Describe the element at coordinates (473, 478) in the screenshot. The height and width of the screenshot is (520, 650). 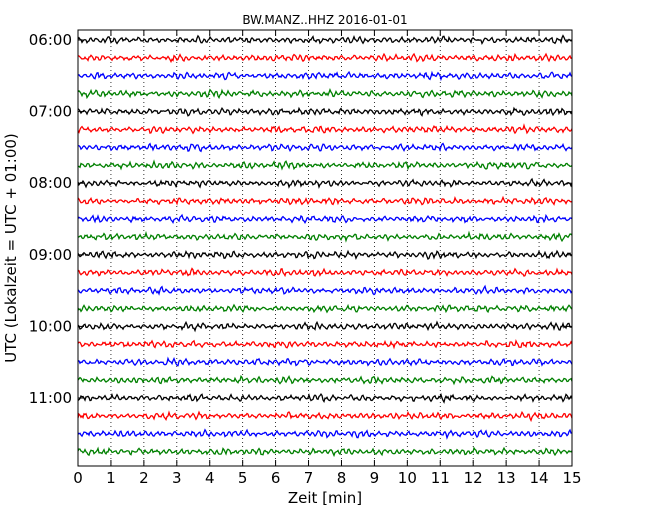
I see `x-tick-label: 12` at that location.